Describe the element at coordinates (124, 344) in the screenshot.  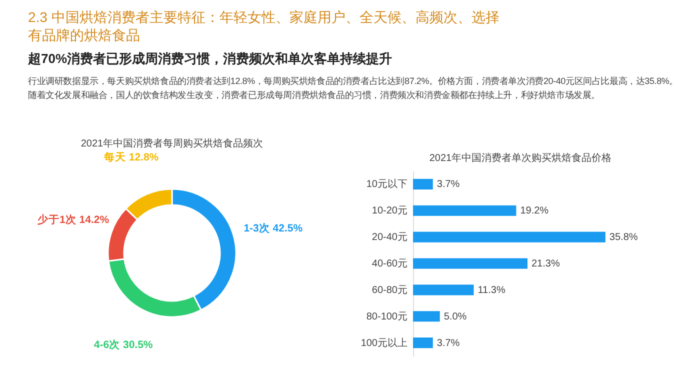
I see `slice-label: 4-6次 30.5%` at that location.